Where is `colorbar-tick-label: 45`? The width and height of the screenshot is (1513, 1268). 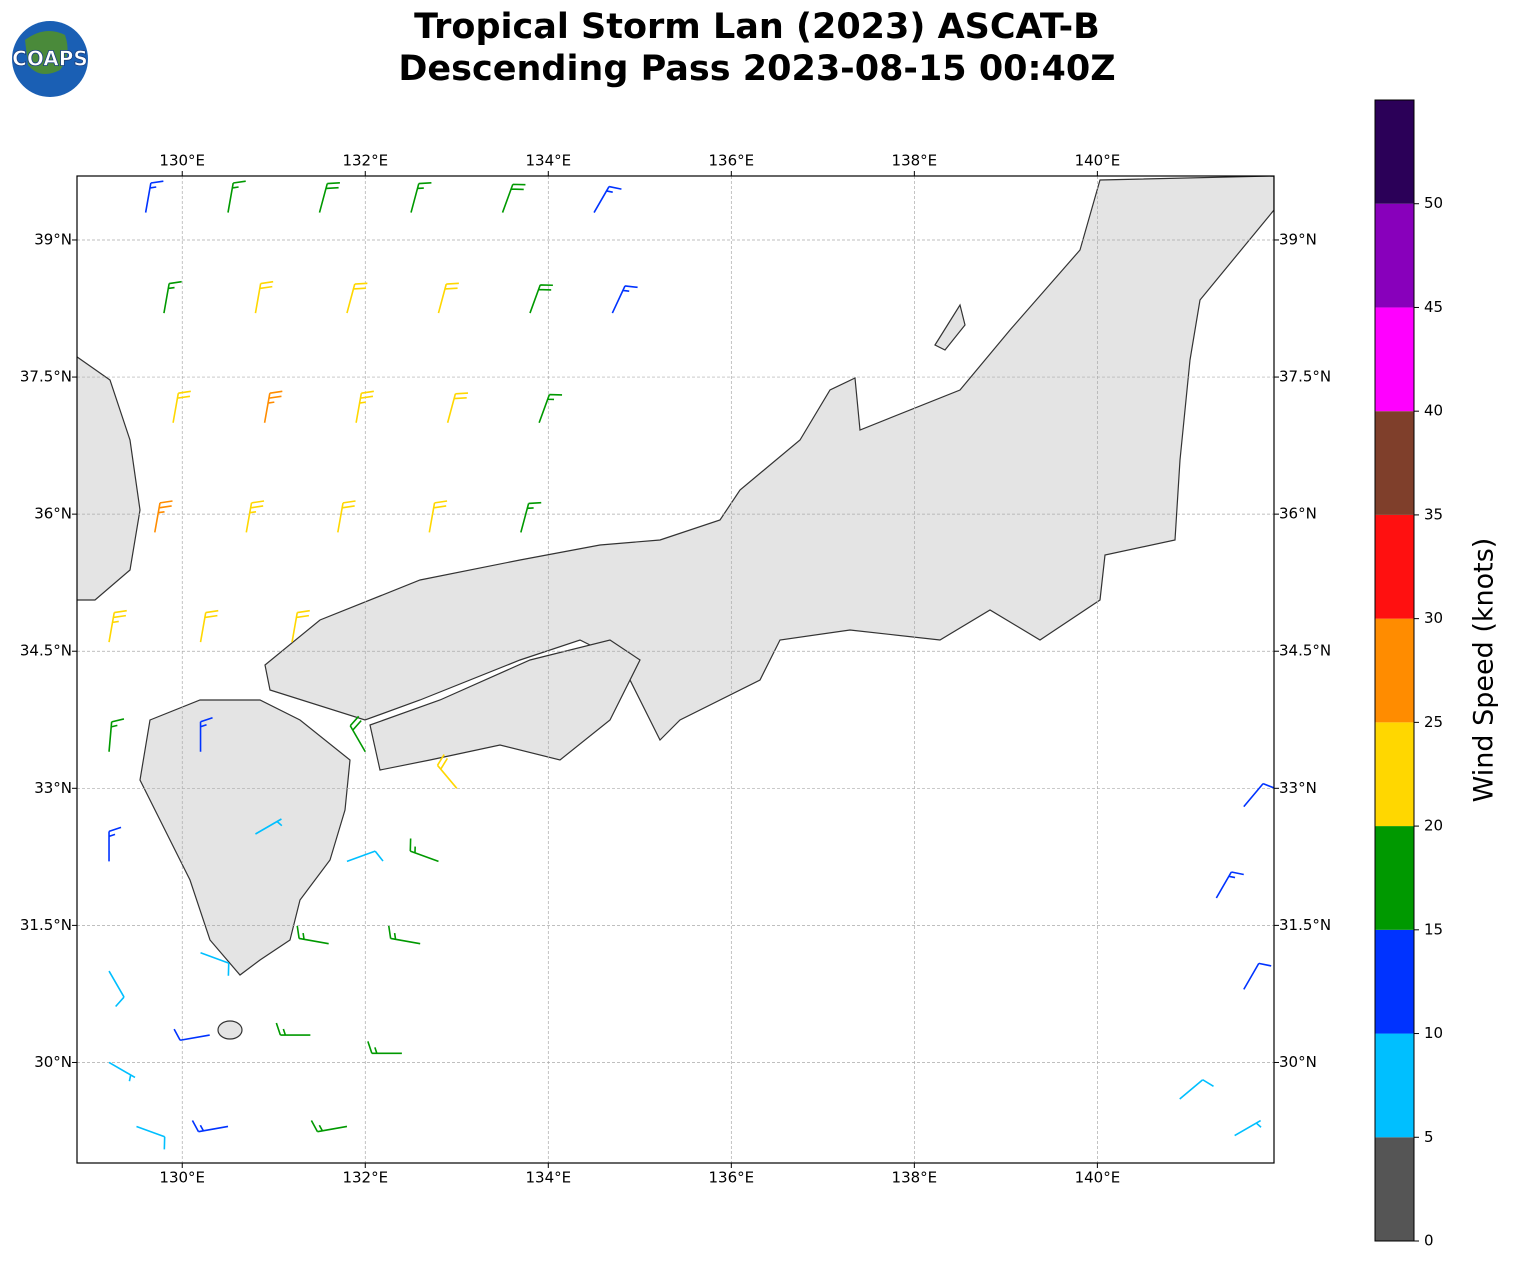 colorbar-tick-label: 45 is located at coordinates (1433, 307).